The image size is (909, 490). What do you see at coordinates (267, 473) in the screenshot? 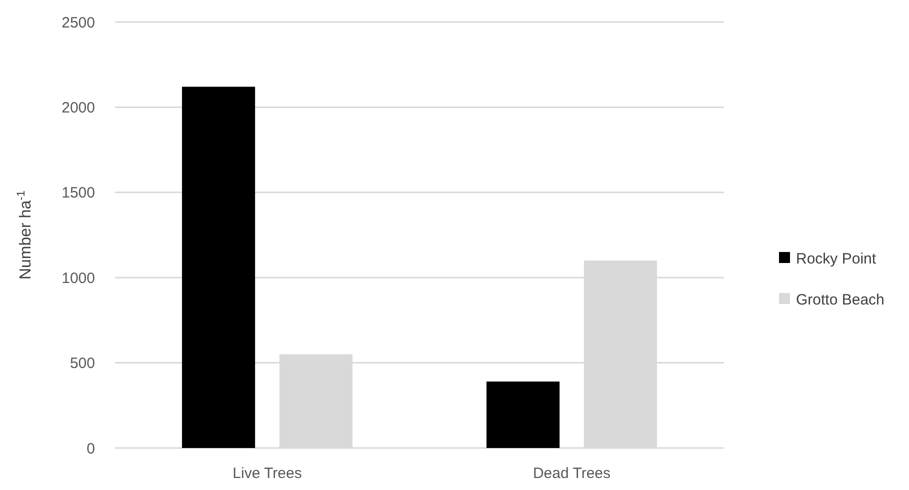
I see `x-tick-label: Live Trees` at bounding box center [267, 473].